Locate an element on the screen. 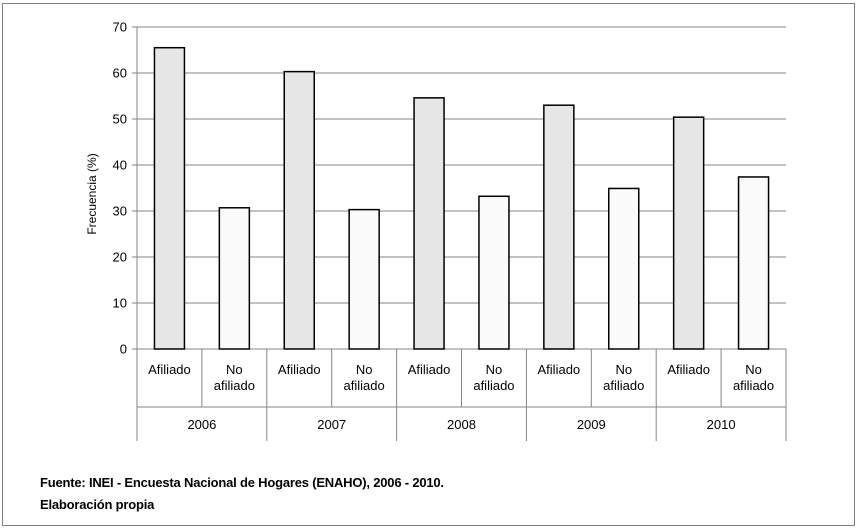  y-tick-label: 60 is located at coordinates (120, 73).